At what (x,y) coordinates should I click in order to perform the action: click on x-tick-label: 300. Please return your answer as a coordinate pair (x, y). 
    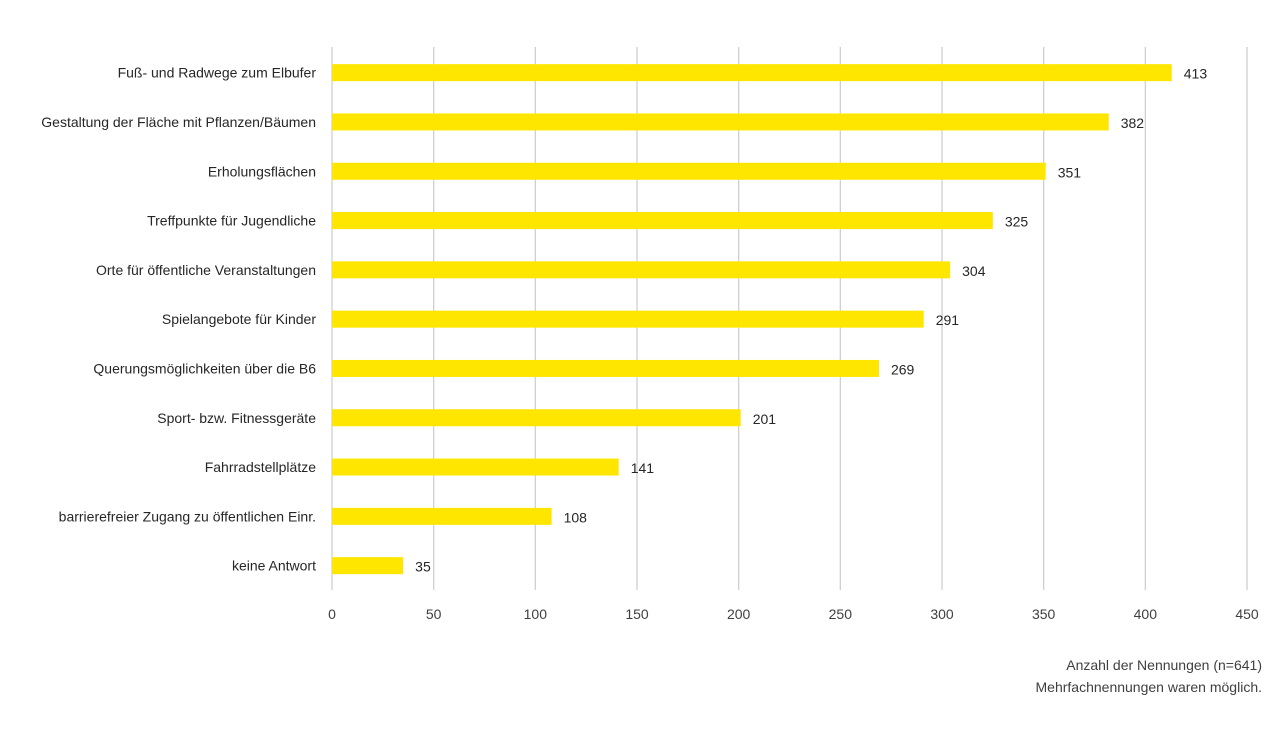
    Looking at the image, I should click on (942, 614).